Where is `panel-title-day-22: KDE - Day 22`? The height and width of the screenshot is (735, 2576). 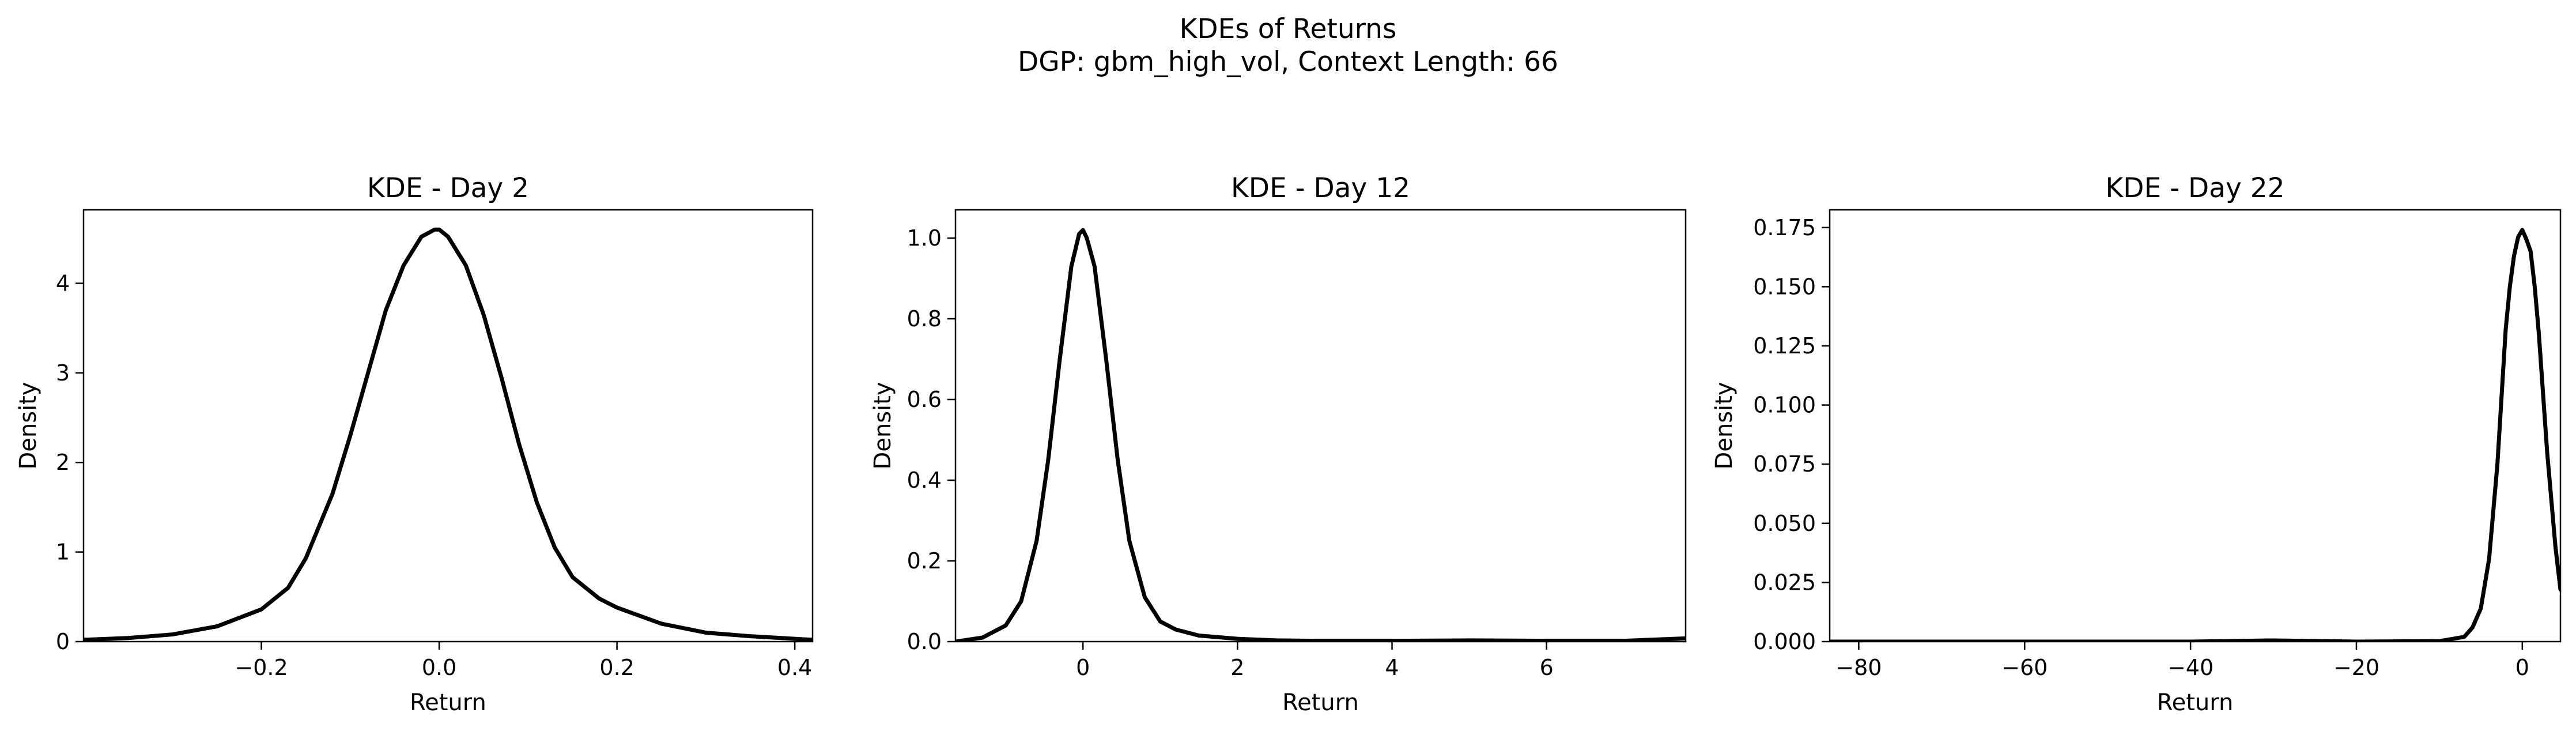 panel-title-day-22: KDE - Day 22 is located at coordinates (2194, 188).